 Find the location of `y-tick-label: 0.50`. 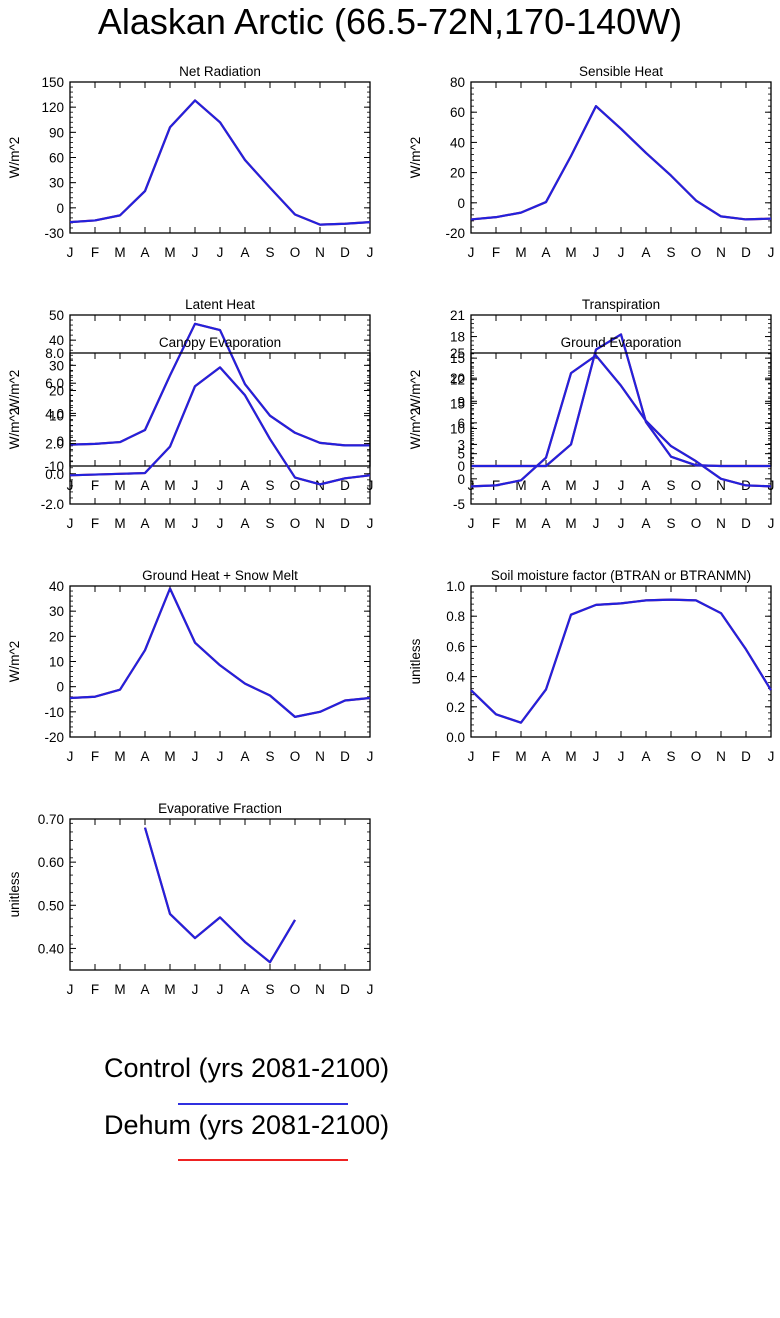

y-tick-label: 0.50 is located at coordinates (51, 905).